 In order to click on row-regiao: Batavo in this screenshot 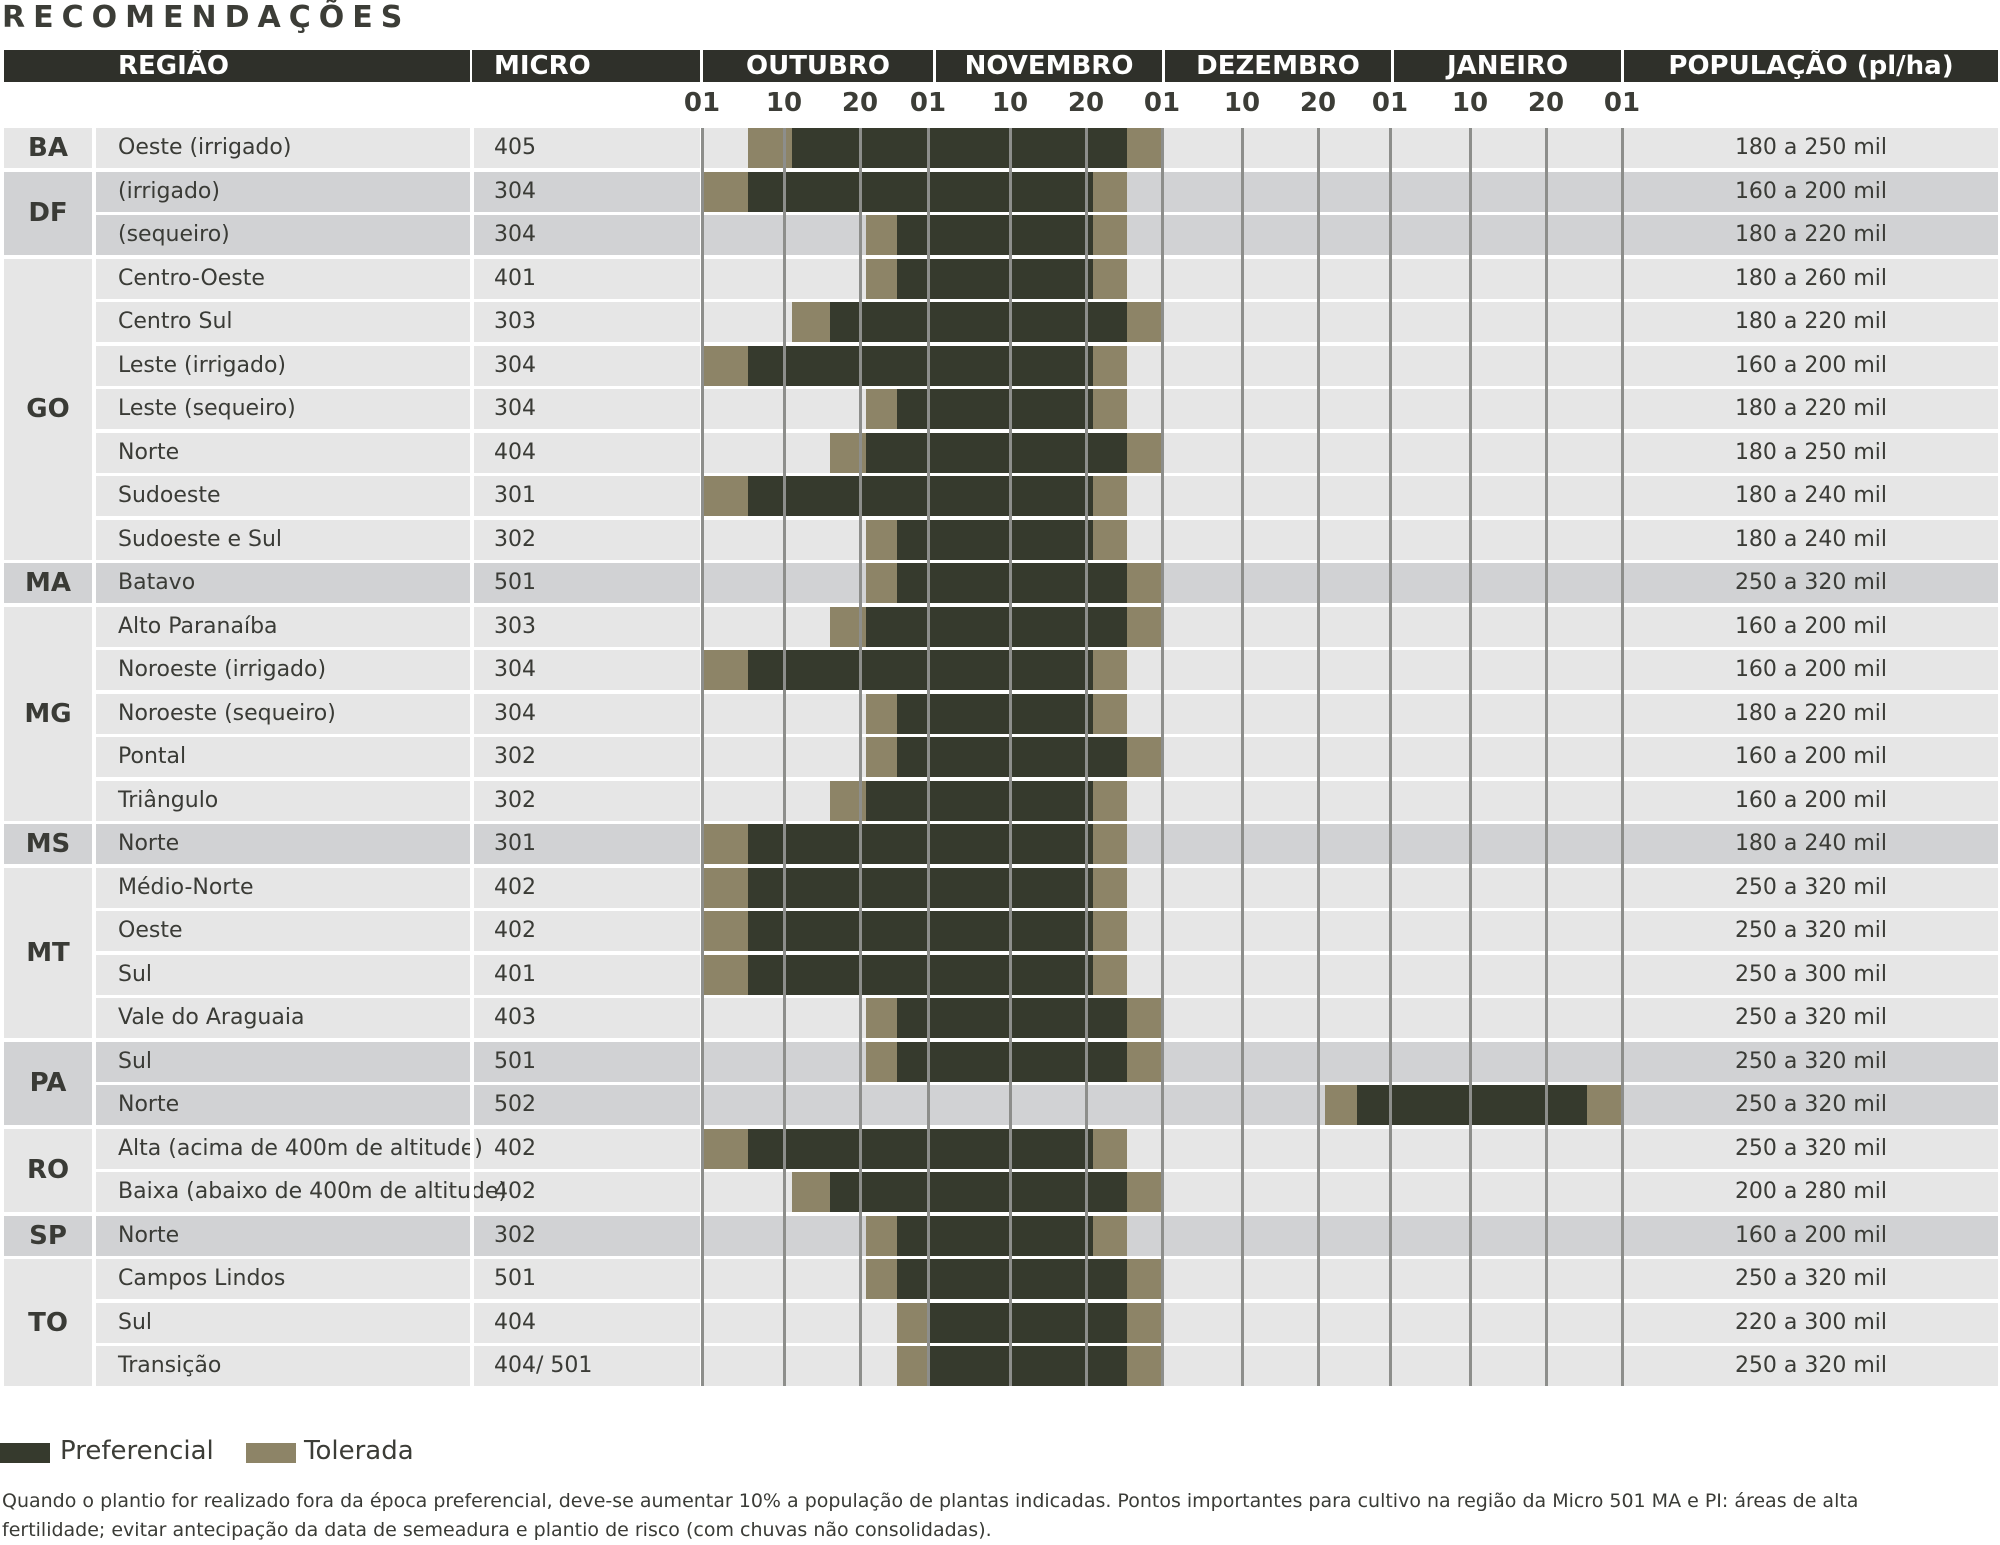, I will do `click(157, 582)`.